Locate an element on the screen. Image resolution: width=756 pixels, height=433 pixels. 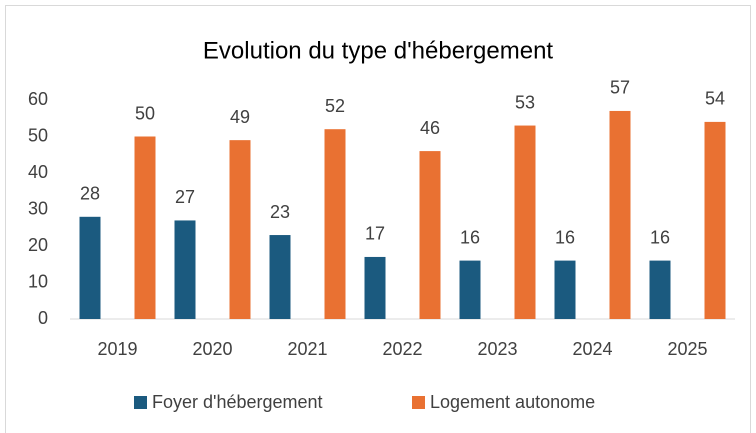
y-tick-label: 30 is located at coordinates (38, 208).